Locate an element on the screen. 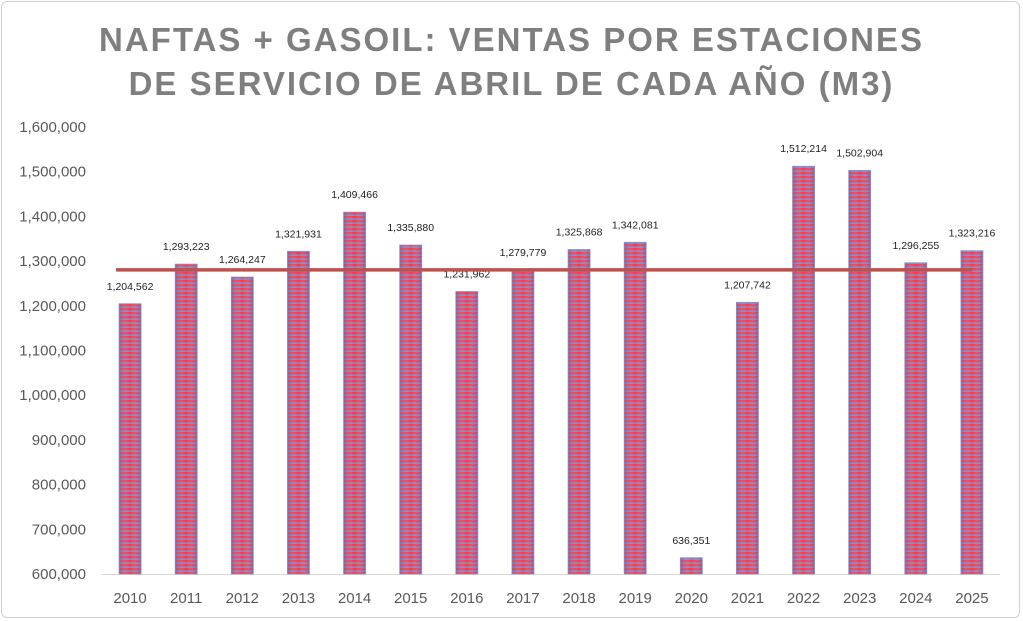  bar-2010: 1,204,562 is located at coordinates (130, 428).